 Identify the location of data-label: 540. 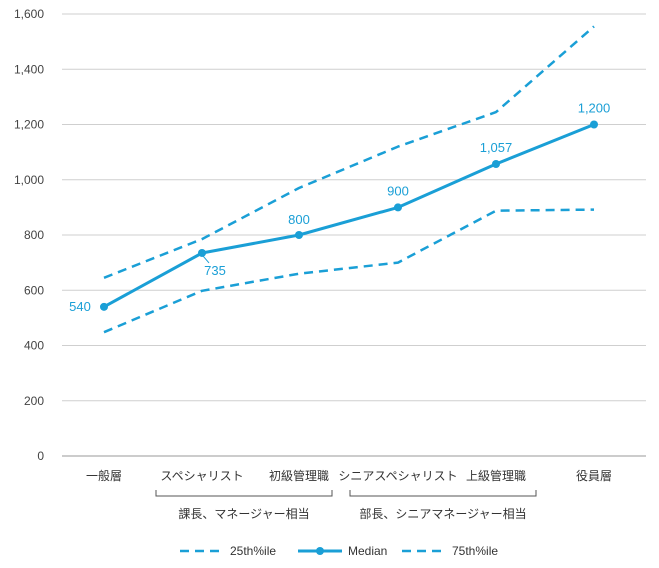
(80, 306).